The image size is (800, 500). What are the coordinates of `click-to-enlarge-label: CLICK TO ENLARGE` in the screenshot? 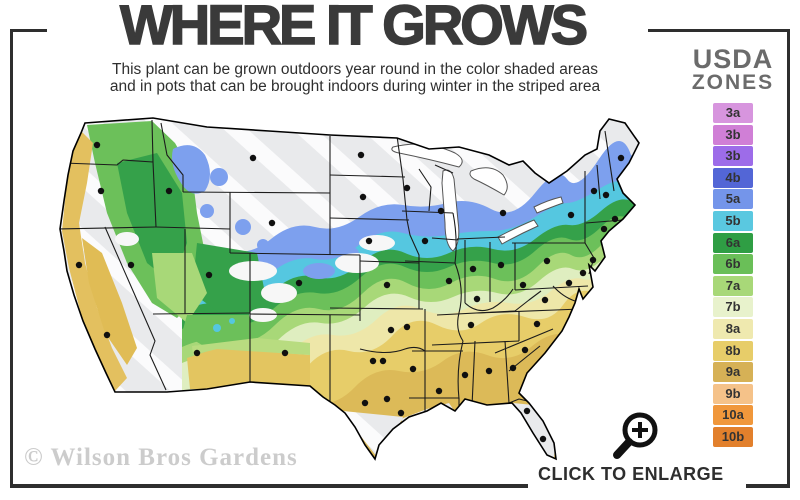 It's located at (631, 474).